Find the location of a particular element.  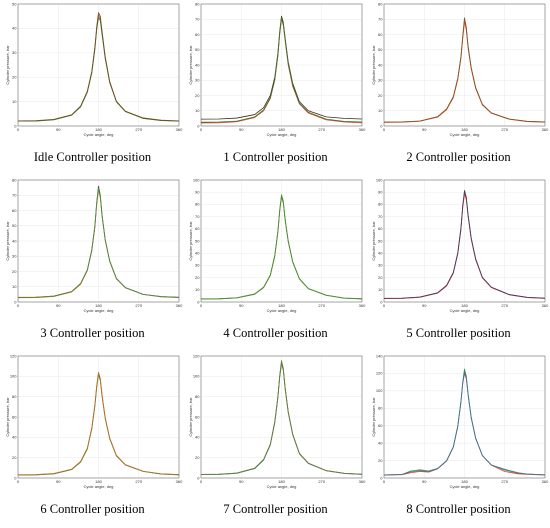

y-tick-label: 120 is located at coordinates (196, 355).